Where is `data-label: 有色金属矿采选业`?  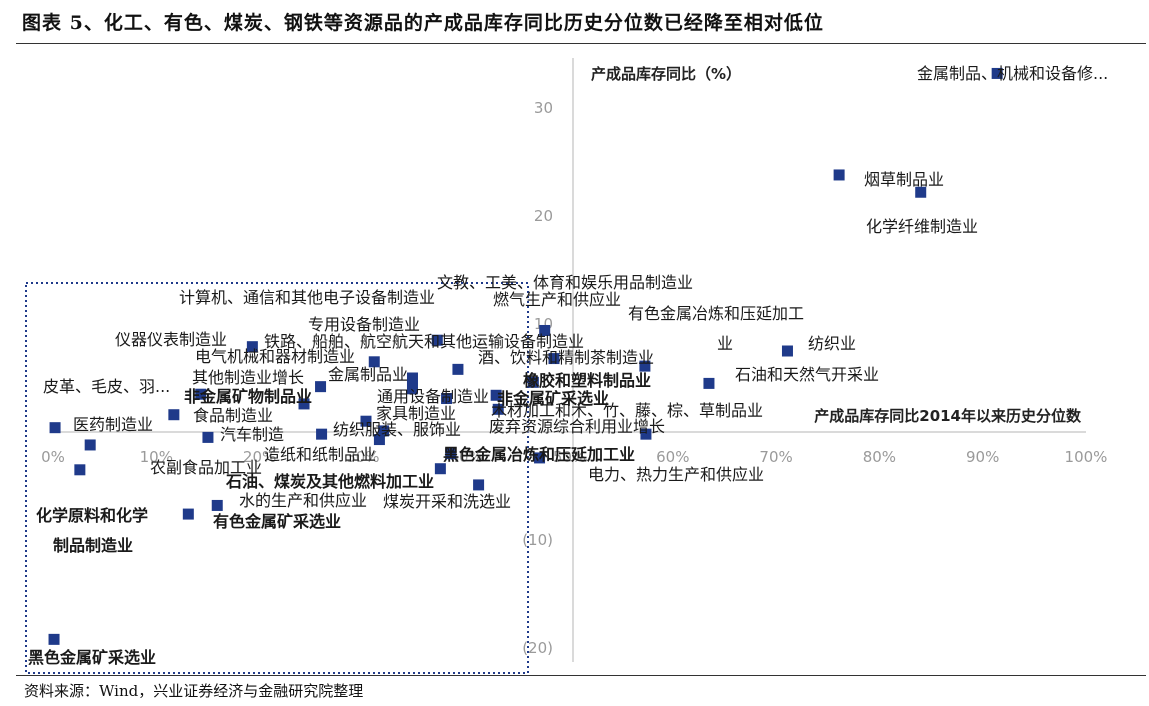
data-label: 有色金属矿采选业 is located at coordinates (277, 521).